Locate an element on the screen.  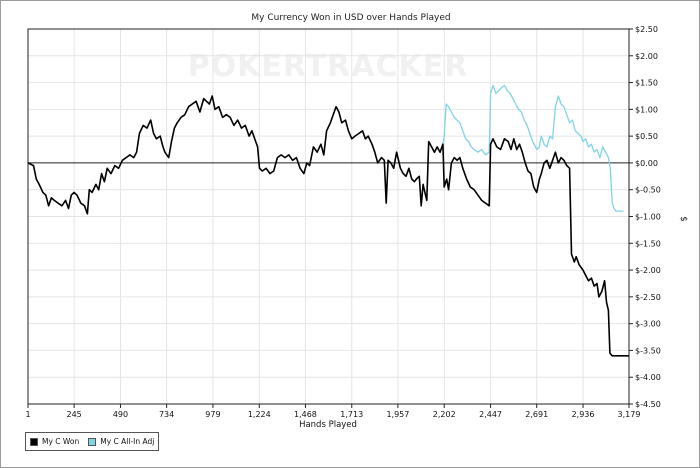
x-tick-label: 490 is located at coordinates (120, 414).